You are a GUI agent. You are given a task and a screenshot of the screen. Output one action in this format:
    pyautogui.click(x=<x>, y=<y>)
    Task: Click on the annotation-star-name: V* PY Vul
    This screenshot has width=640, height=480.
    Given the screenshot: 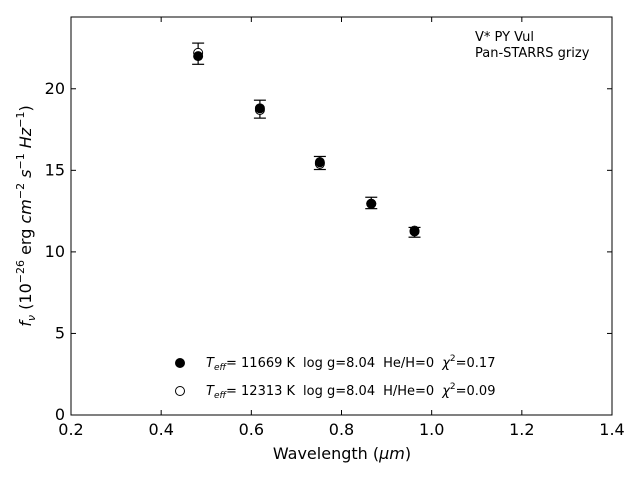 What is the action you would take?
    pyautogui.click(x=504, y=37)
    